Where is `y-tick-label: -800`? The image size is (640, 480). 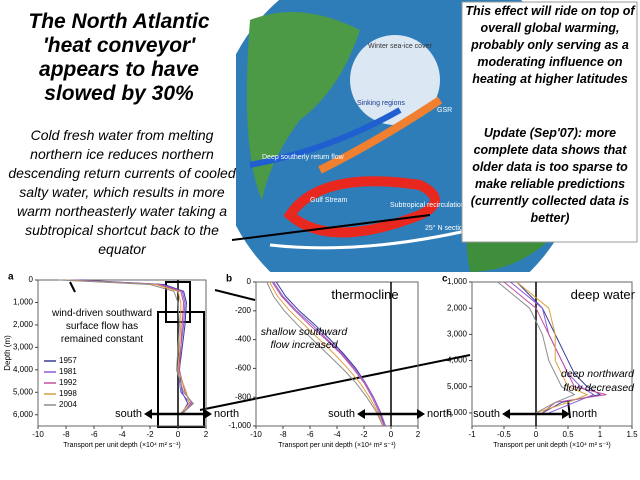
y-tick-label: -800 is located at coordinates (243, 396).